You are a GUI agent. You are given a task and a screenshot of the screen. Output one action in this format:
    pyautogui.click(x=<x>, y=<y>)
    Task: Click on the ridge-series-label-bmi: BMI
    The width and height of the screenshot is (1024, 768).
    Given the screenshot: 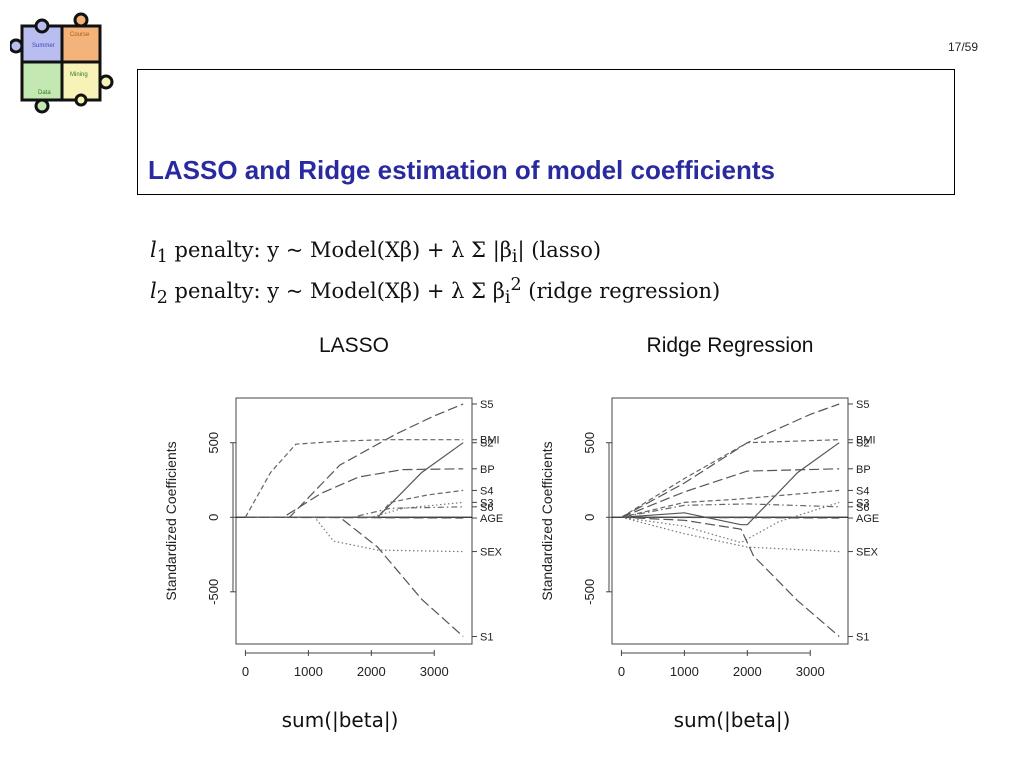 What is the action you would take?
    pyautogui.click(x=866, y=441)
    